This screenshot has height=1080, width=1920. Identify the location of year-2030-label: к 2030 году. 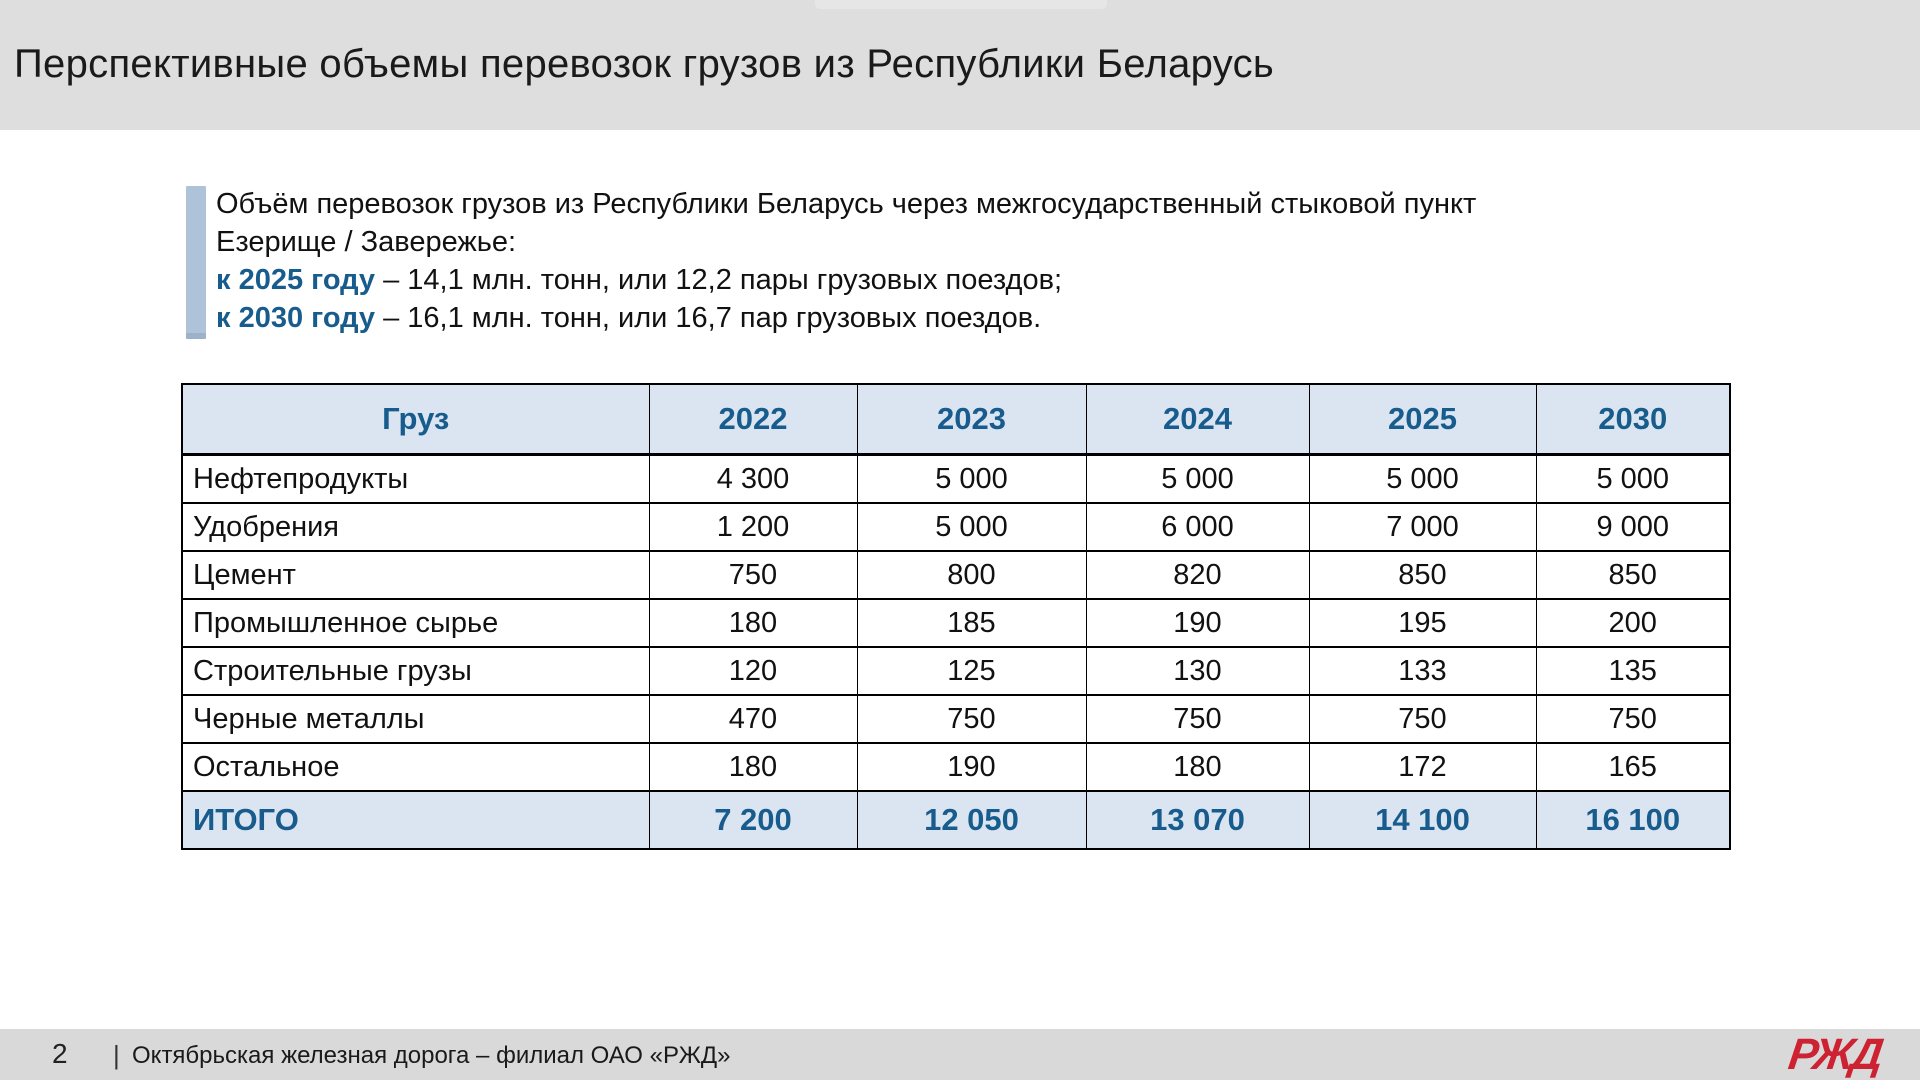
(296, 318).